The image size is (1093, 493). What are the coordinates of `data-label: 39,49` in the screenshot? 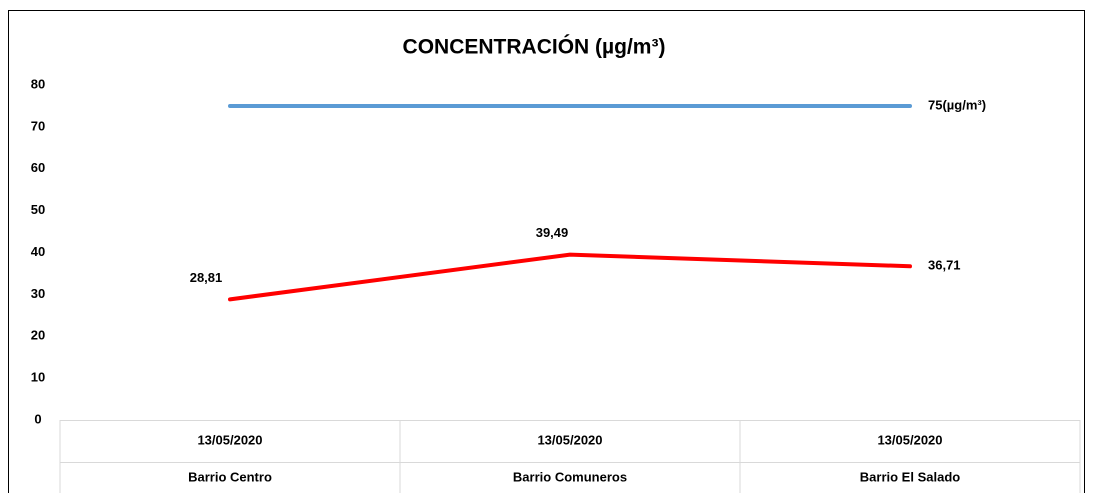 It's located at (552, 232).